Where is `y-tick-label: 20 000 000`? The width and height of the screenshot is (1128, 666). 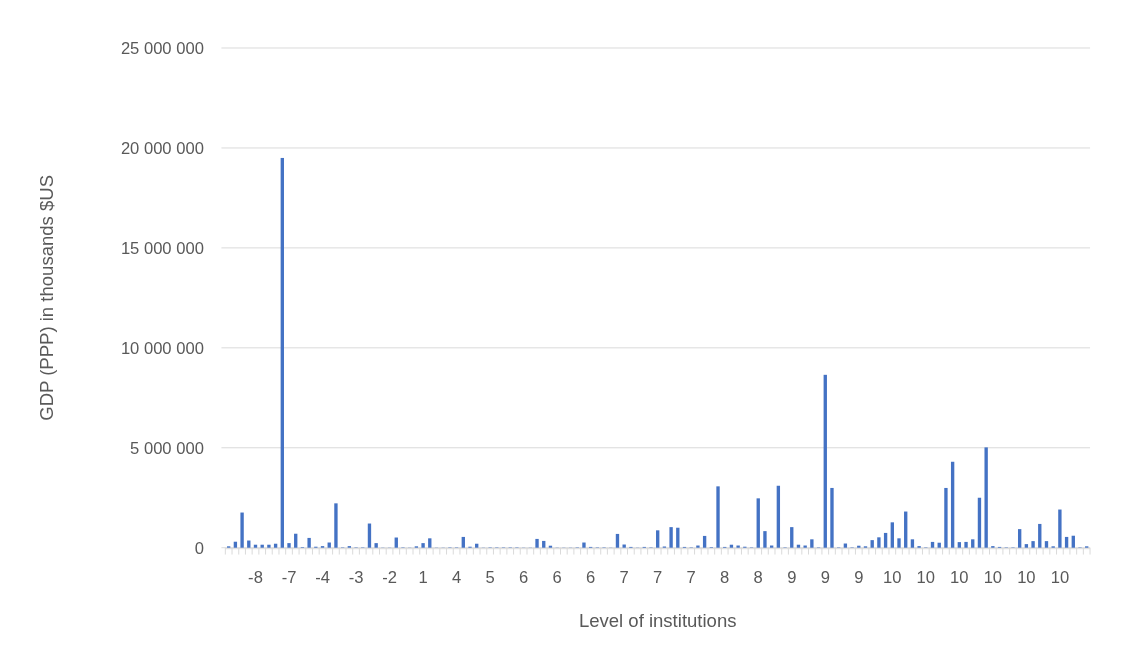
y-tick-label: 20 000 000 is located at coordinates (162, 148).